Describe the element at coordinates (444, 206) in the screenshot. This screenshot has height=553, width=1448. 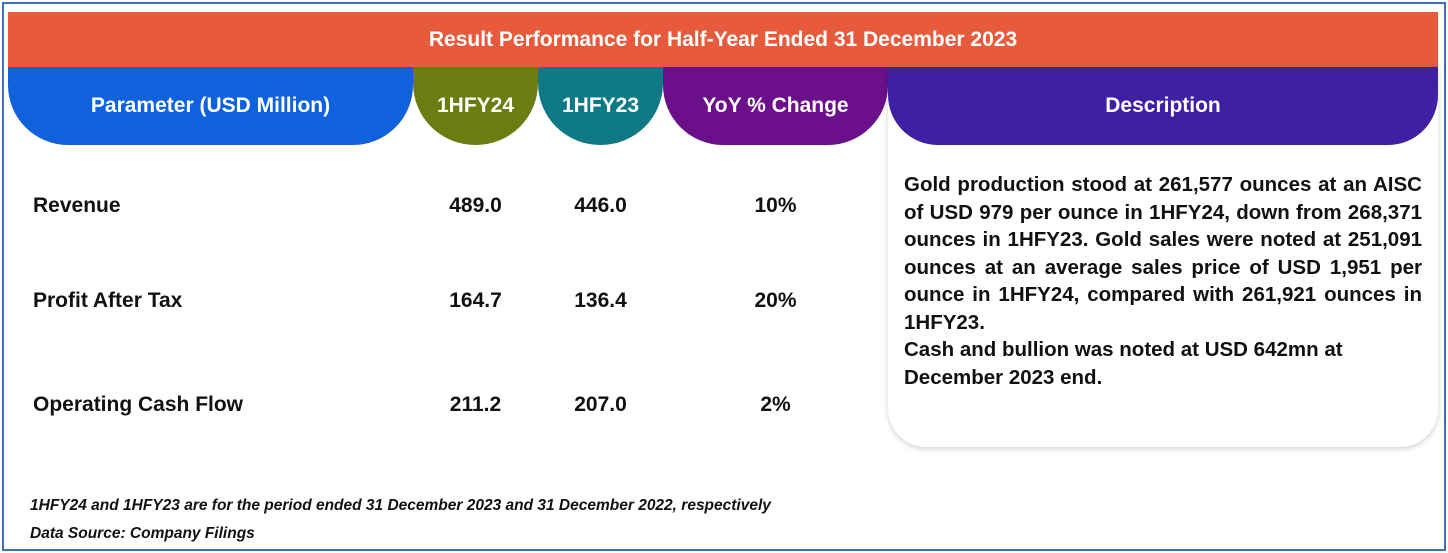
I see `table-row: Revenue 489.0 446.0 10%` at that location.